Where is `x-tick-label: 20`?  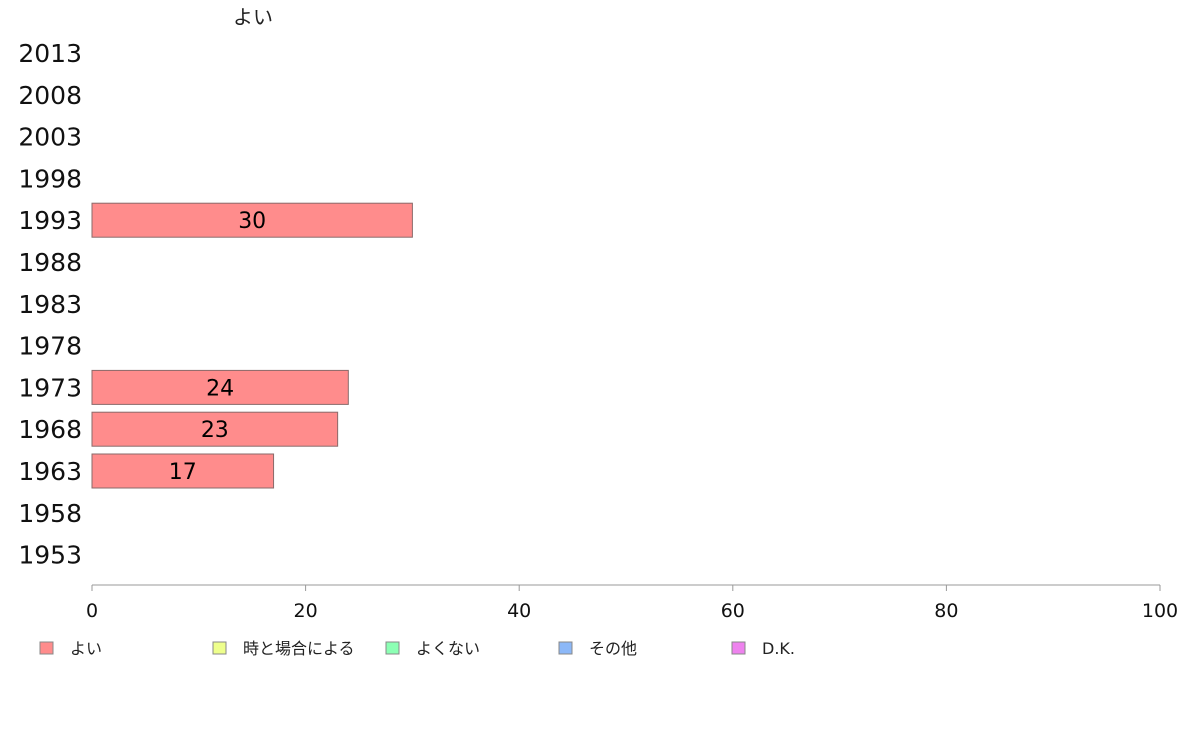 x-tick-label: 20 is located at coordinates (306, 611).